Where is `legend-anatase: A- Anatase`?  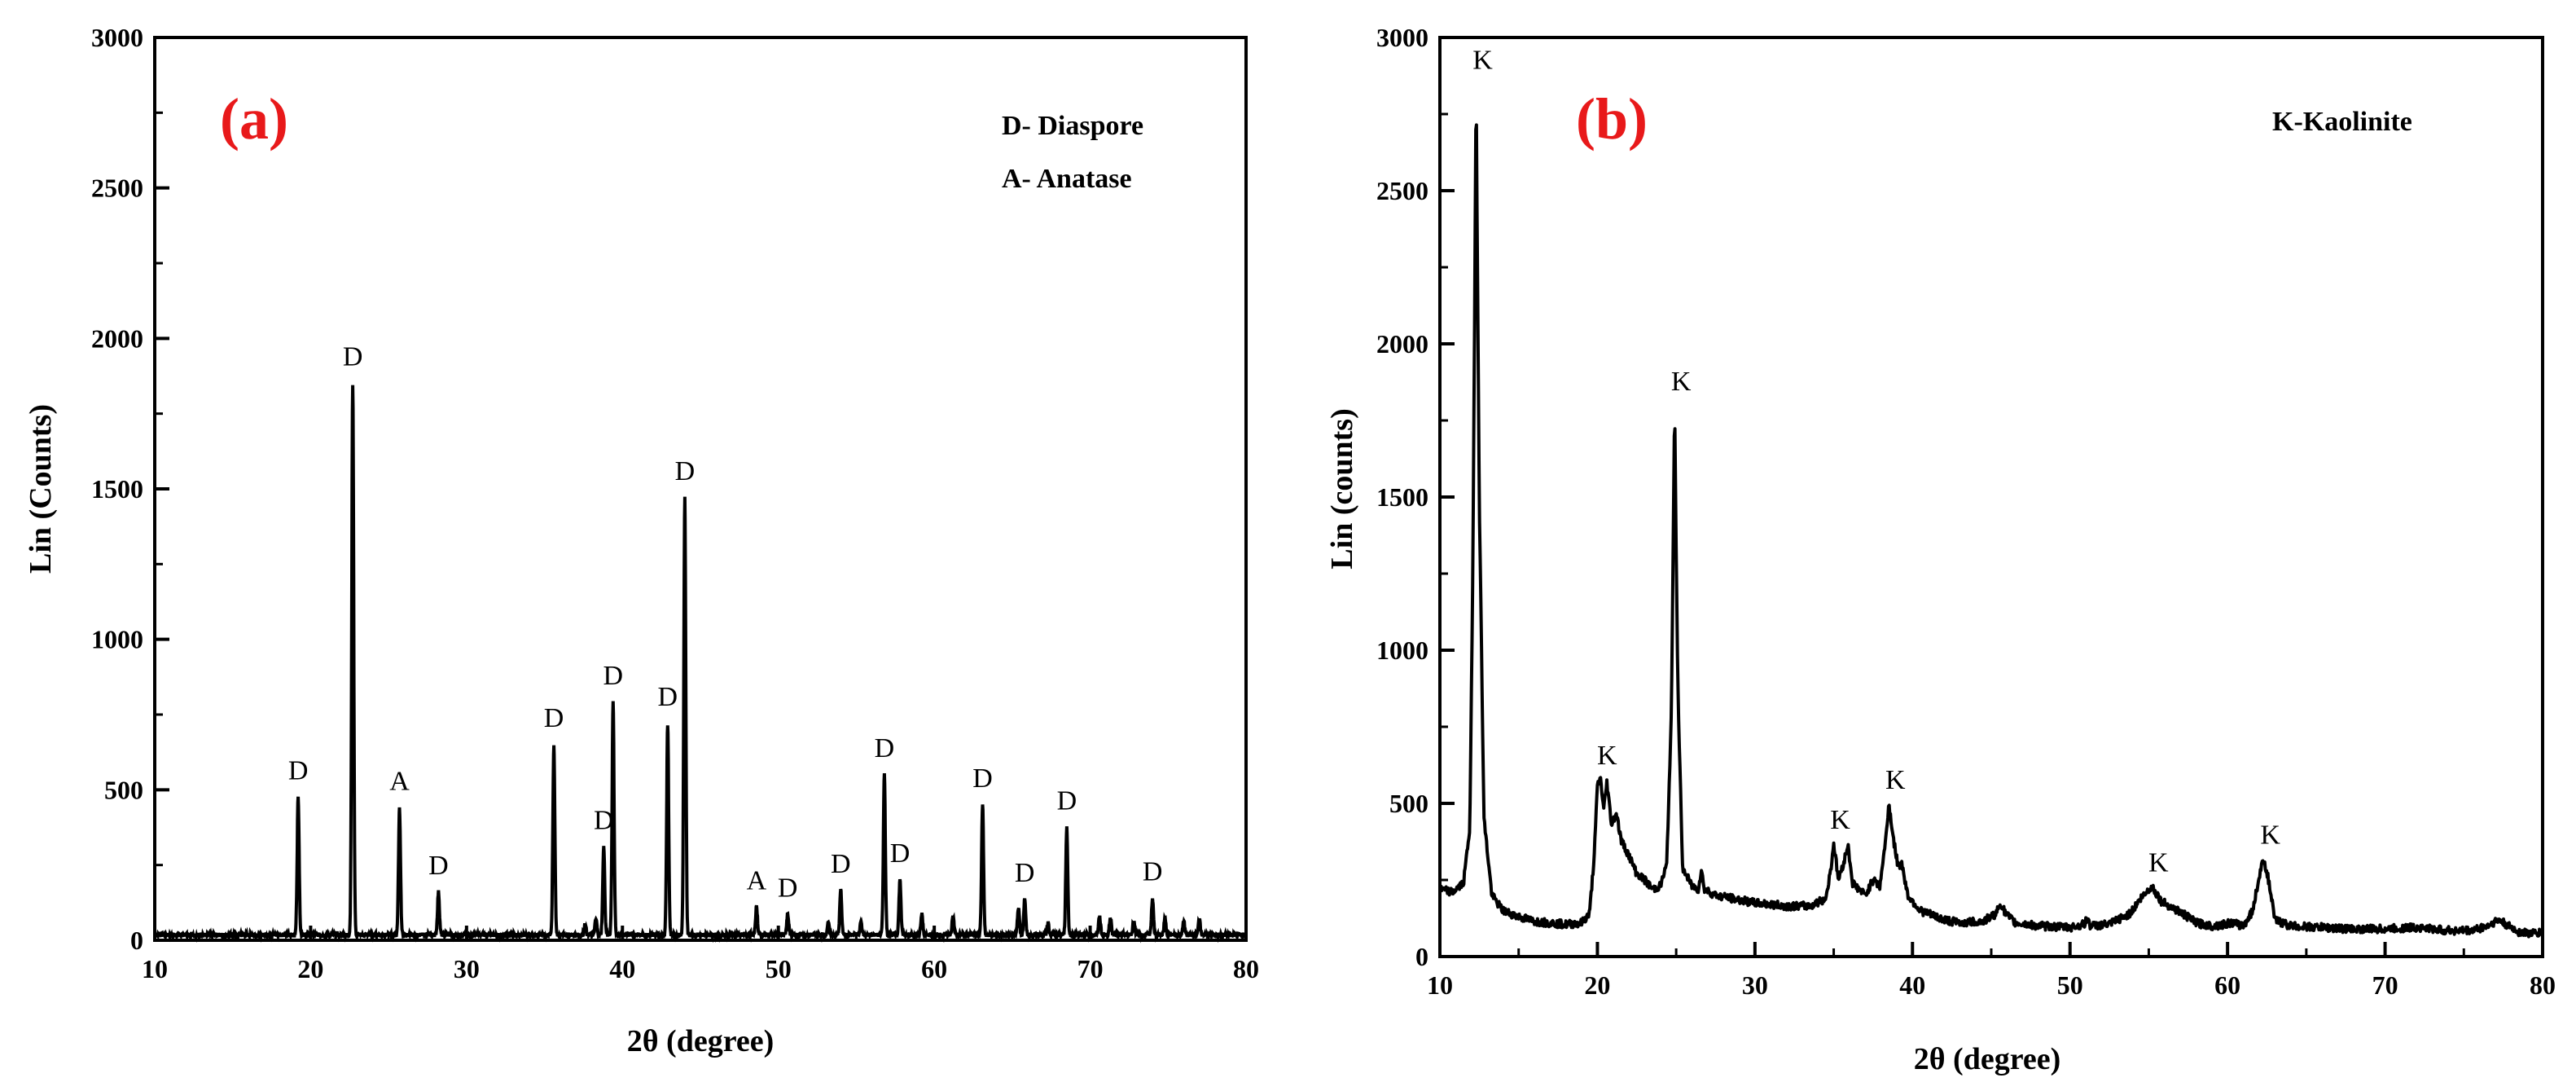
legend-anatase: A- Anatase is located at coordinates (1067, 179).